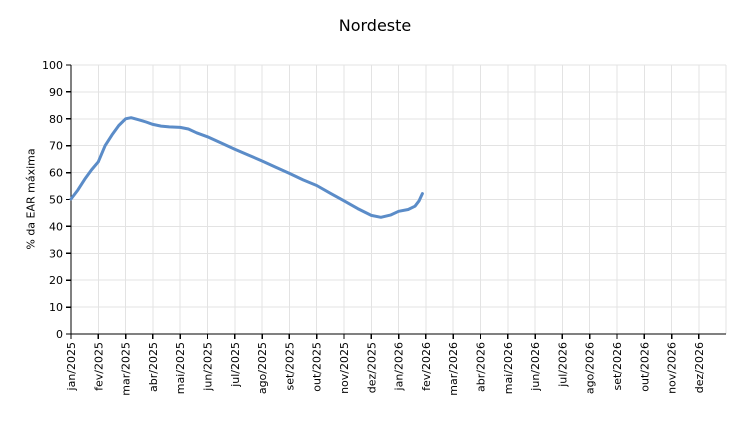 The image size is (750, 424). I want to click on y-tick-label: 70, so click(56, 146).